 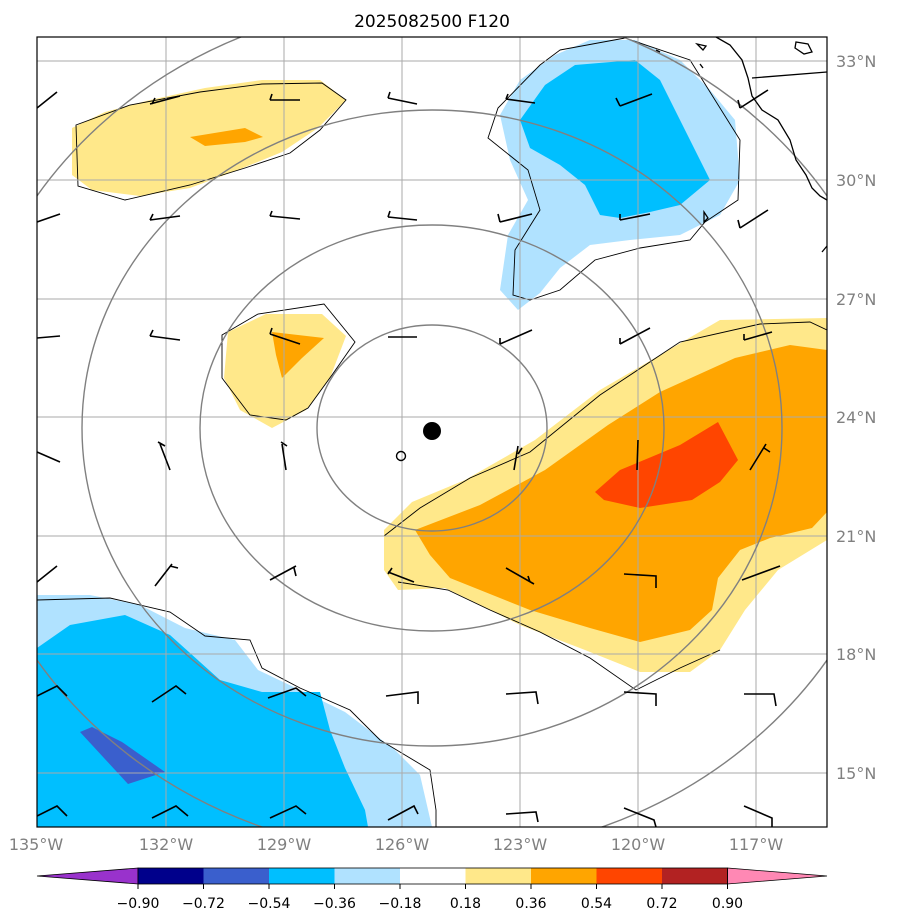 I want to click on lon-label: 129°W, so click(x=284, y=844).